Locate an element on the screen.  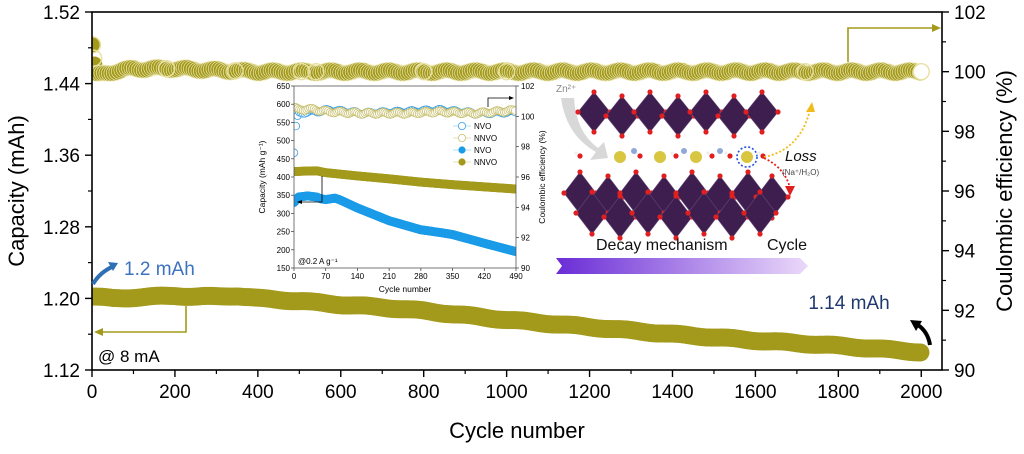
x-tick-label: 1200 is located at coordinates (589, 392).